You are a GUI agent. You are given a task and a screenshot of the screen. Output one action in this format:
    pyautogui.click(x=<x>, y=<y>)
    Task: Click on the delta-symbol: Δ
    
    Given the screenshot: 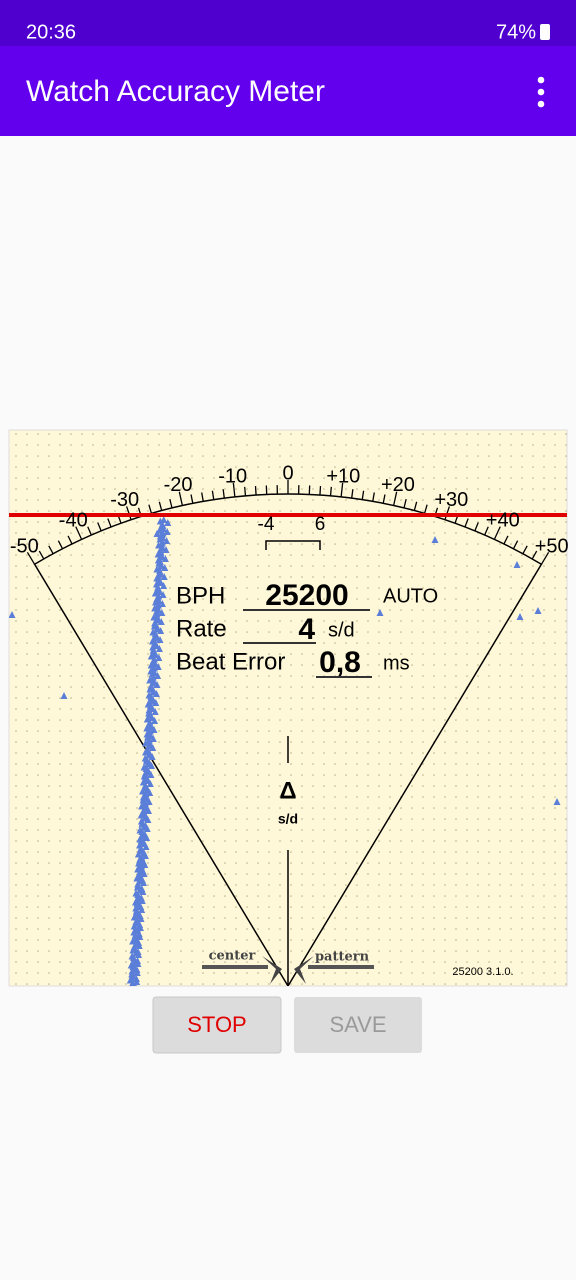 What is the action you would take?
    pyautogui.click(x=287, y=790)
    